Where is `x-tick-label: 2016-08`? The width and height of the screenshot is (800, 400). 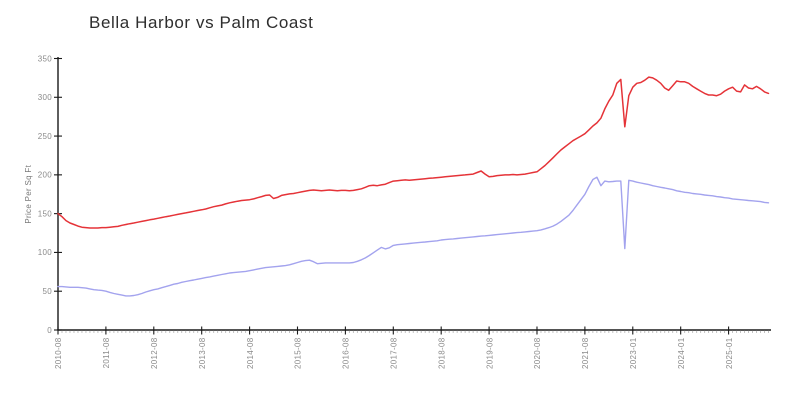 x-tick-label: 2016-08 is located at coordinates (346, 353).